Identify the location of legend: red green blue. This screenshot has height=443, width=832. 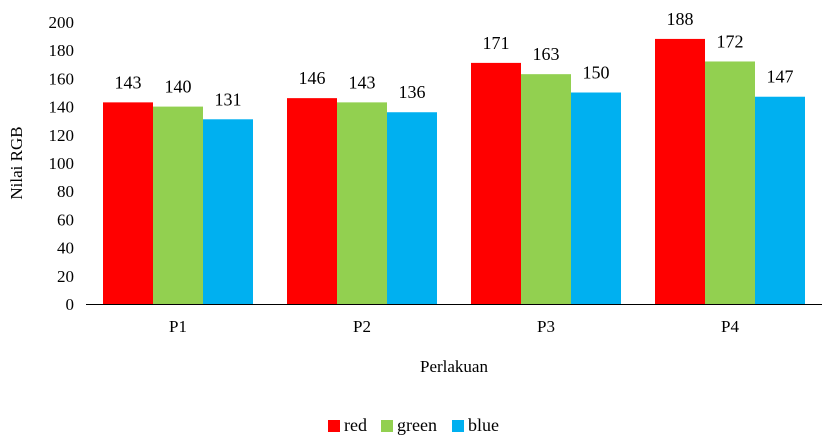
(413, 425).